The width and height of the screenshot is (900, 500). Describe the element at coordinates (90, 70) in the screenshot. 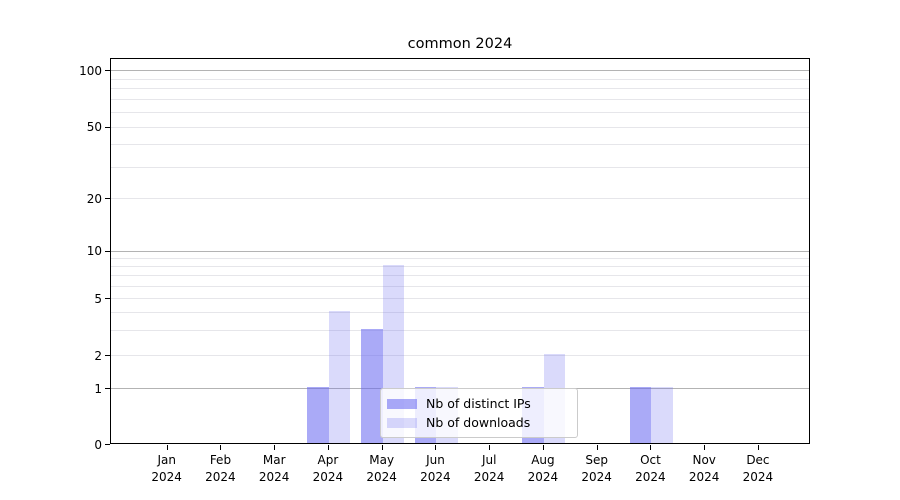

I see `y-tick-label-100: 100` at that location.